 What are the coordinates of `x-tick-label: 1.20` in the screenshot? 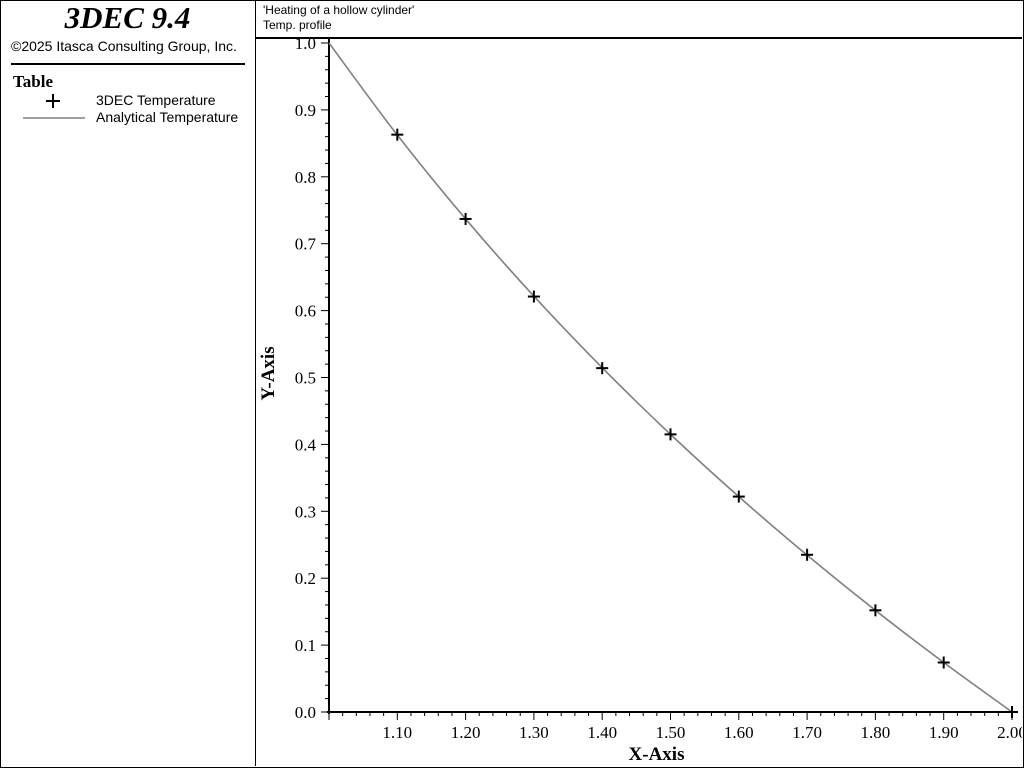 It's located at (466, 732).